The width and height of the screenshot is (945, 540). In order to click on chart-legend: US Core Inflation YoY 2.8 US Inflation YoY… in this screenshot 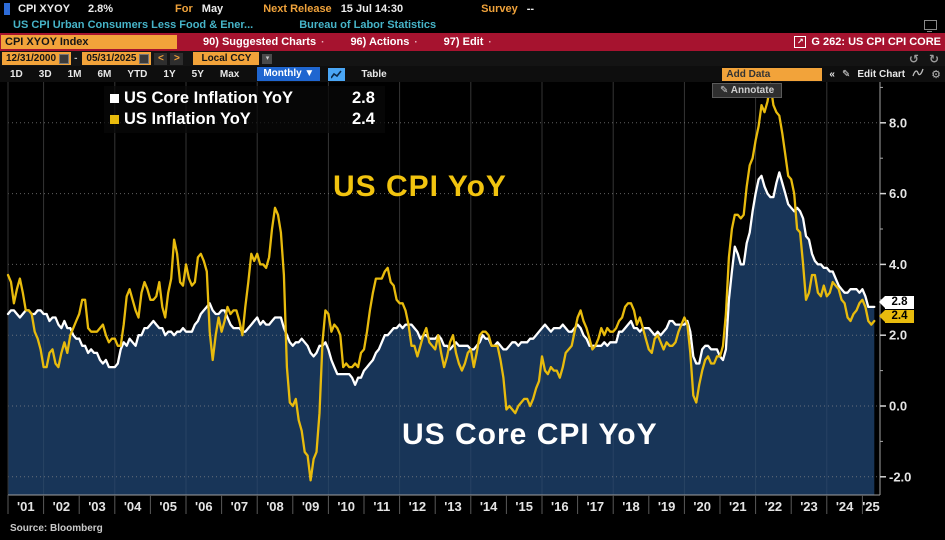, I will do `click(244, 109)`.